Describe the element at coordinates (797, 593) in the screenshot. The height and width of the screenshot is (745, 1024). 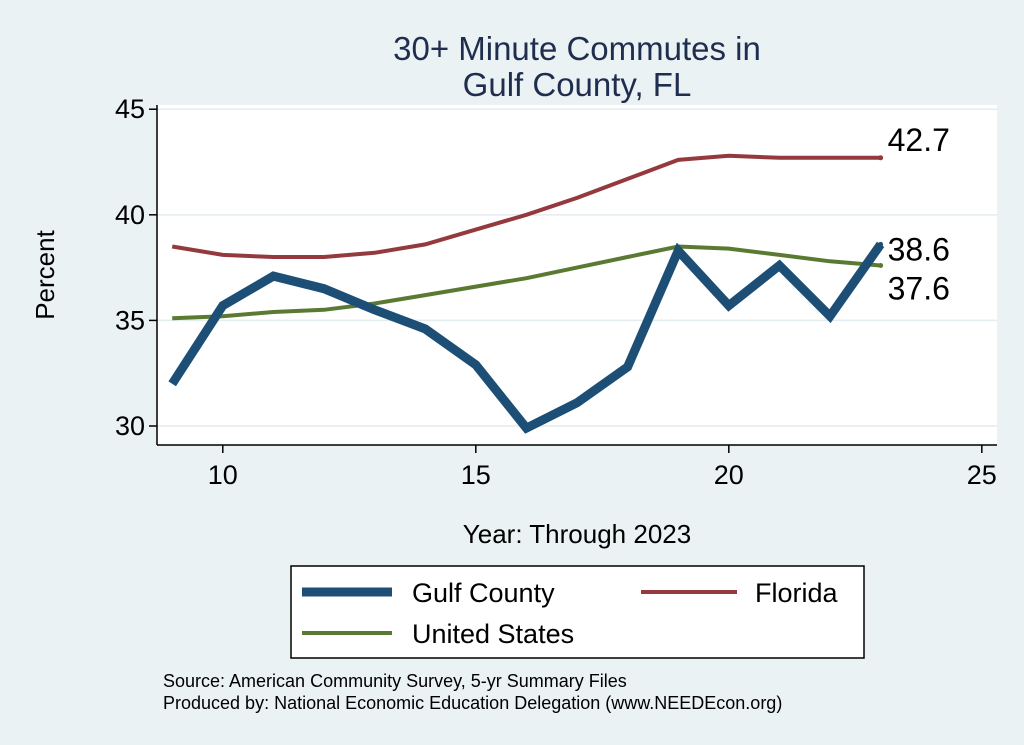
I see `legend-label-florida: Florida` at that location.